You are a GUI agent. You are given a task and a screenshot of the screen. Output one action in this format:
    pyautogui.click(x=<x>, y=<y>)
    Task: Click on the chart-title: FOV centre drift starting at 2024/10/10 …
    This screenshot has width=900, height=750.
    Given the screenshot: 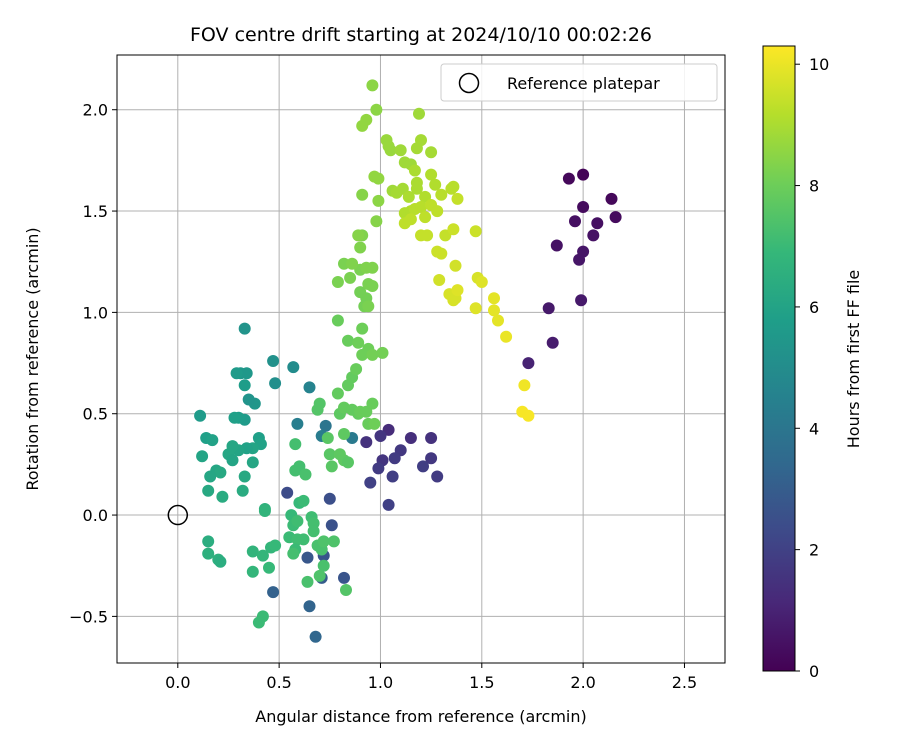 What is the action you would take?
    pyautogui.click(x=421, y=35)
    